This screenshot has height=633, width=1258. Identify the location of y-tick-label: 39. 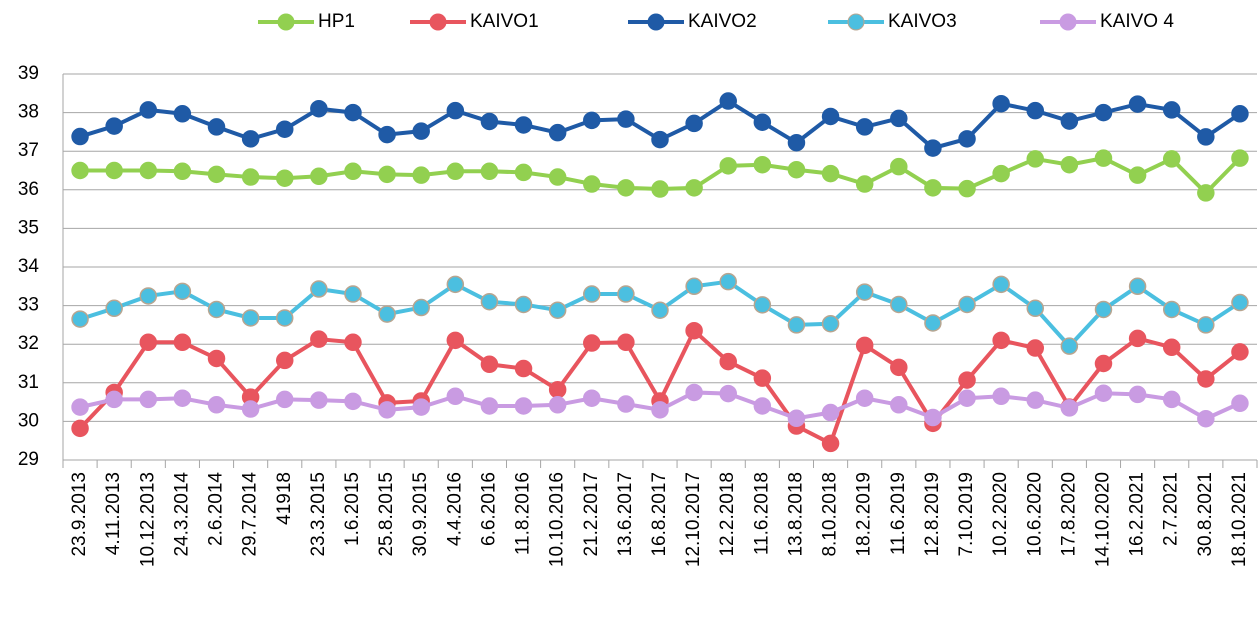
(28, 73).